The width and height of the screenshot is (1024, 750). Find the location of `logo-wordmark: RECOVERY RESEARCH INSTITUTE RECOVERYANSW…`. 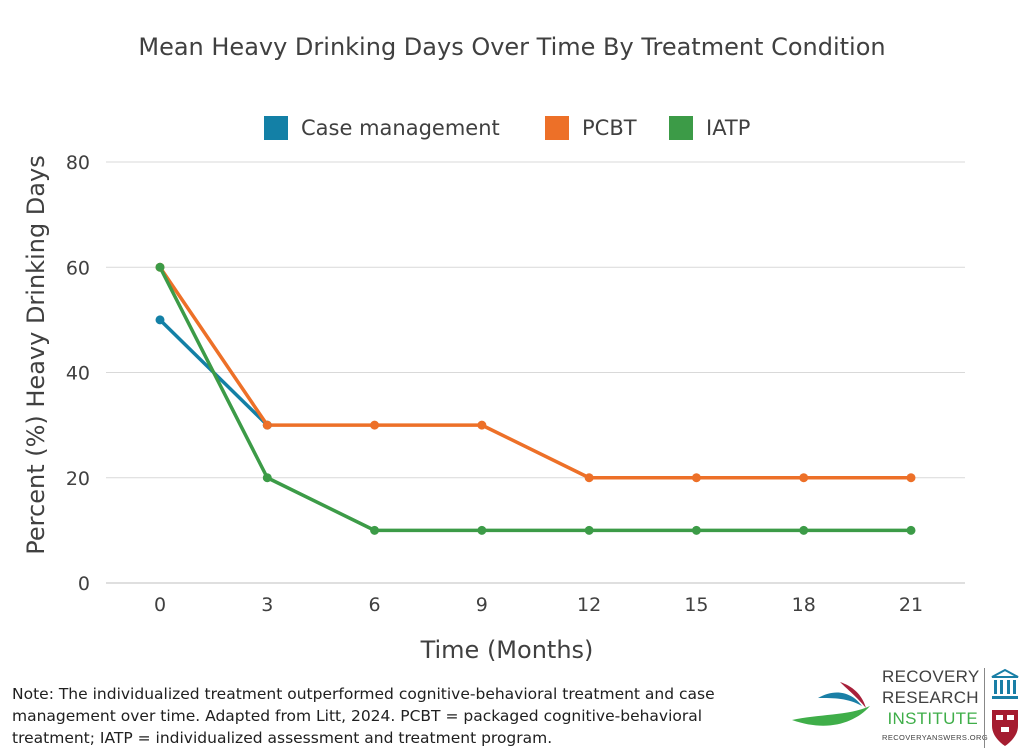

logo-wordmark: RECOVERY RESEARCH INSTITUTE RECOVERYANSW… is located at coordinates (935, 704).